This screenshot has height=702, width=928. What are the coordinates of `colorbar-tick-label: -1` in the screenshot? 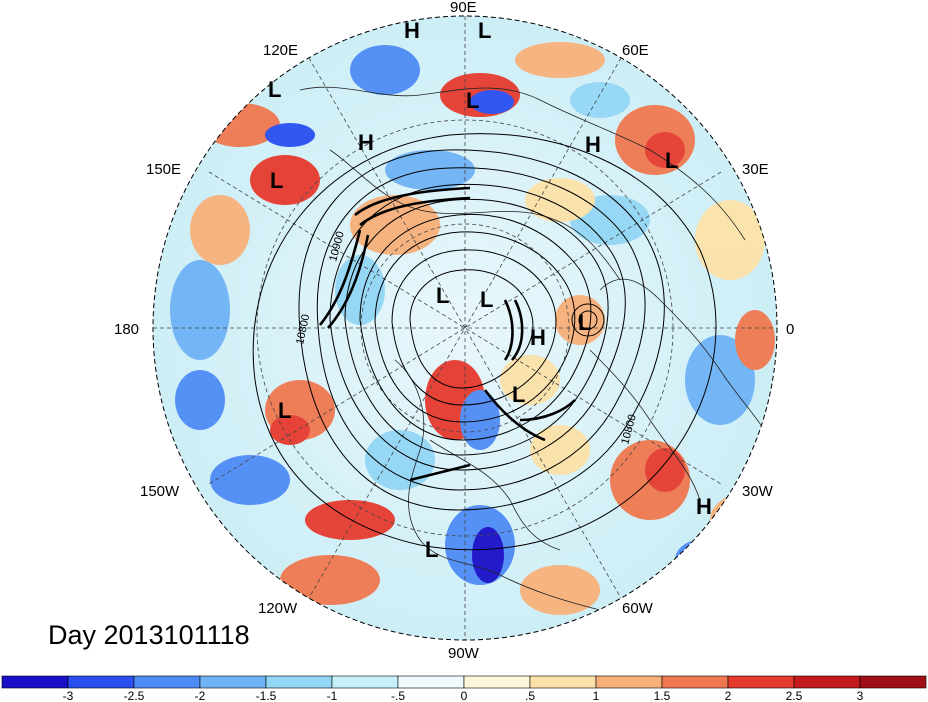 It's located at (332, 695).